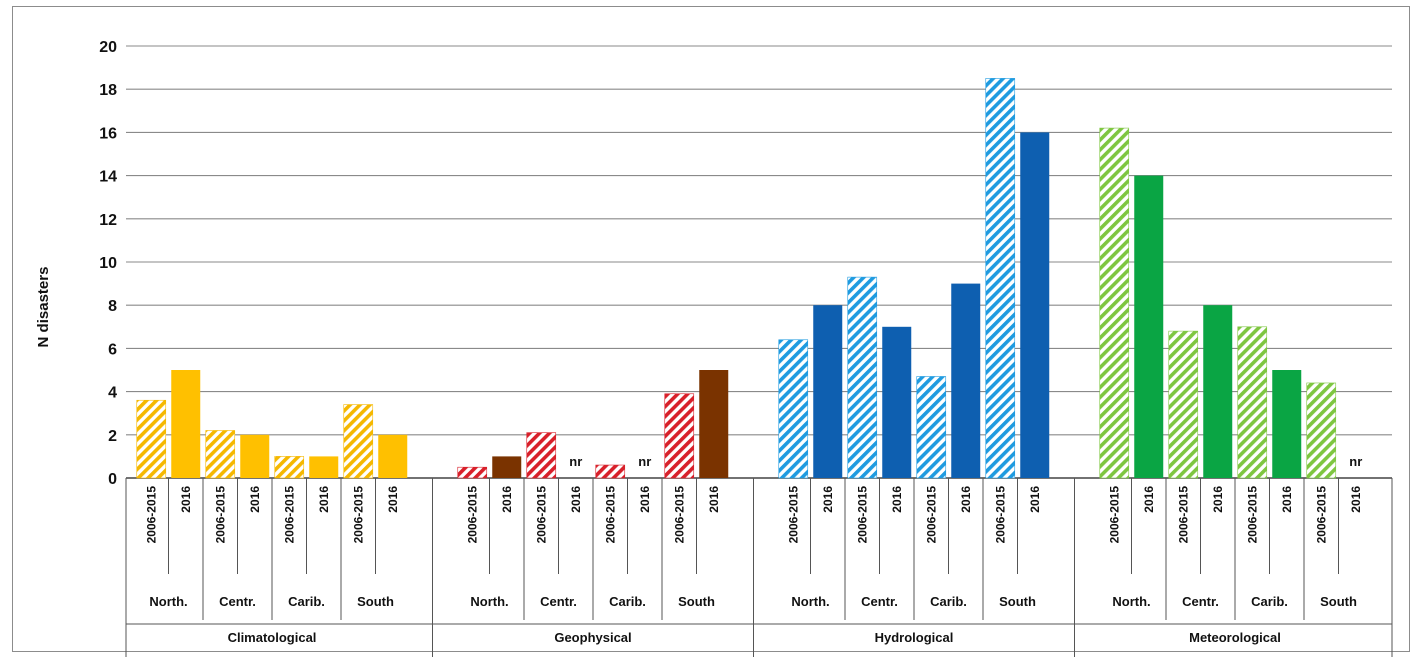  I want to click on y-tick-label: 12, so click(108, 220).